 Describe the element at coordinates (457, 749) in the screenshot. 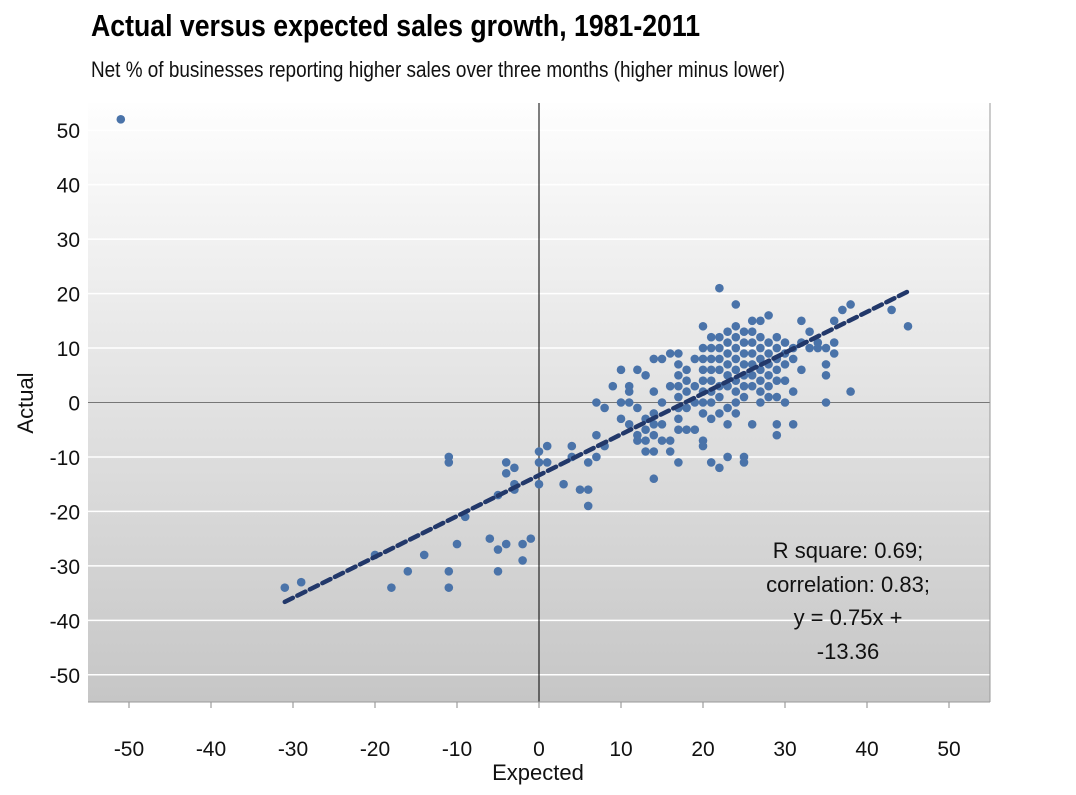

I see `x-tick-label: -10` at that location.